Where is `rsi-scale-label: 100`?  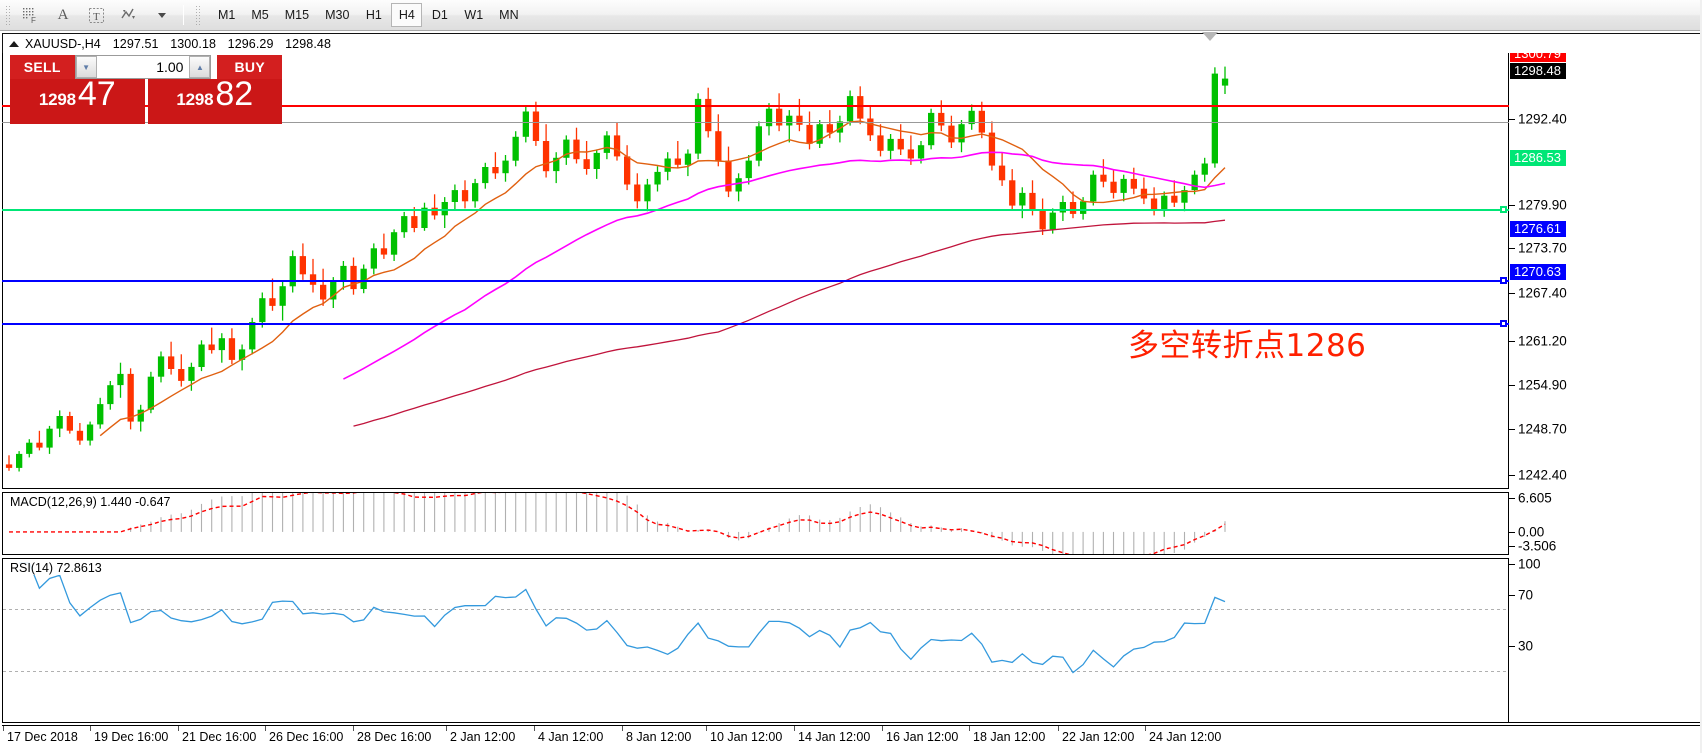
rsi-scale-label: 100 is located at coordinates (1529, 564).